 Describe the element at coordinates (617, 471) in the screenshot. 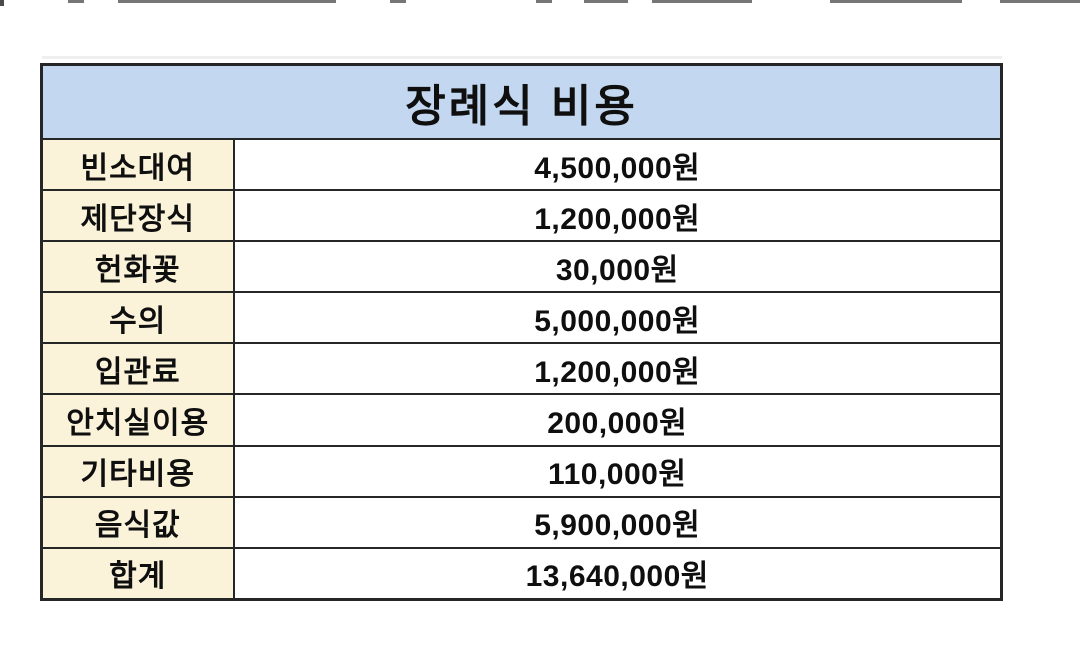

I see `cost-item-value: 110,000원` at that location.